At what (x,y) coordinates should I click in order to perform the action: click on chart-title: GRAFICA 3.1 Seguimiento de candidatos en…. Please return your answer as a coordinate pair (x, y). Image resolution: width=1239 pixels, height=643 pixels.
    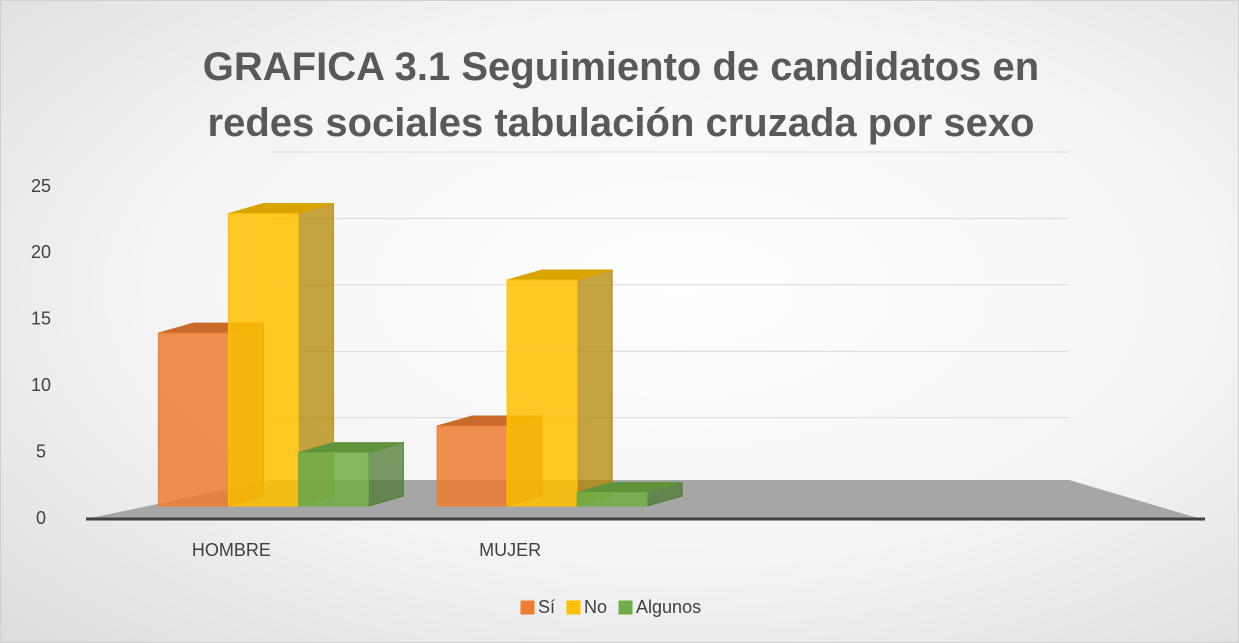
    Looking at the image, I should click on (621, 95).